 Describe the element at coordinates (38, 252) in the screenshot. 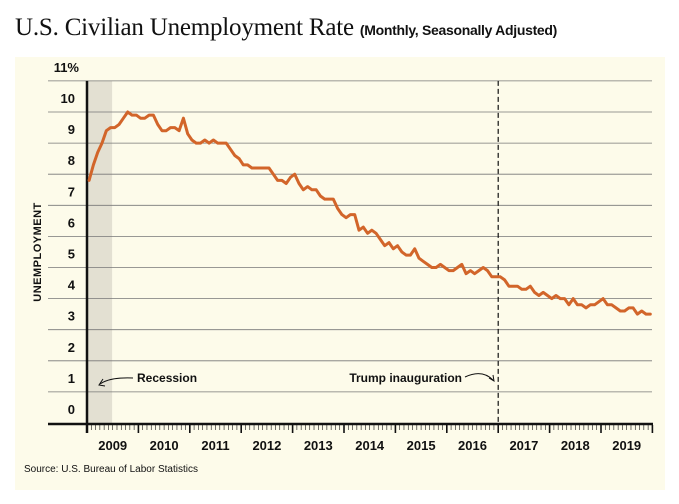

I see `y-axis-label: UNEMPLOYMENT` at that location.